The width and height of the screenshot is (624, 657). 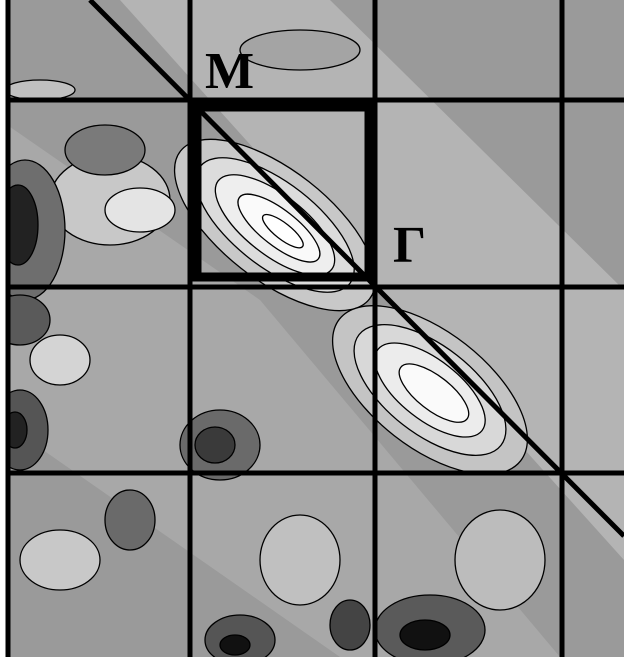 I want to click on highlight-square, so click(x=283, y=192).